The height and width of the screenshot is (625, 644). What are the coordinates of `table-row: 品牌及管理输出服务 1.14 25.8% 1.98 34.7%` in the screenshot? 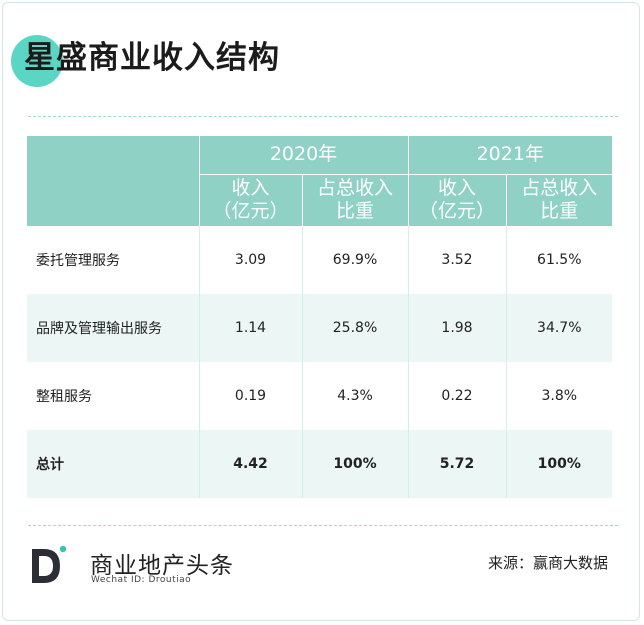 It's located at (320, 328).